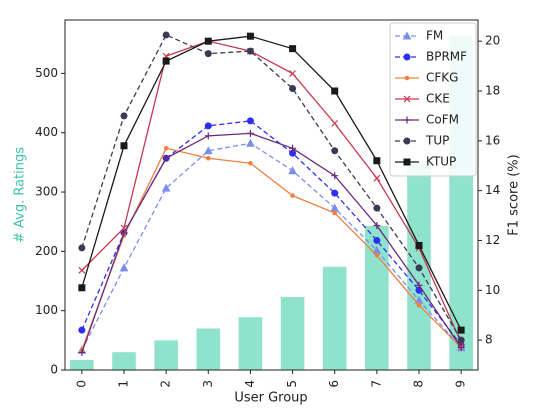  I want to click on x-tick-label: 0, so click(81, 384).